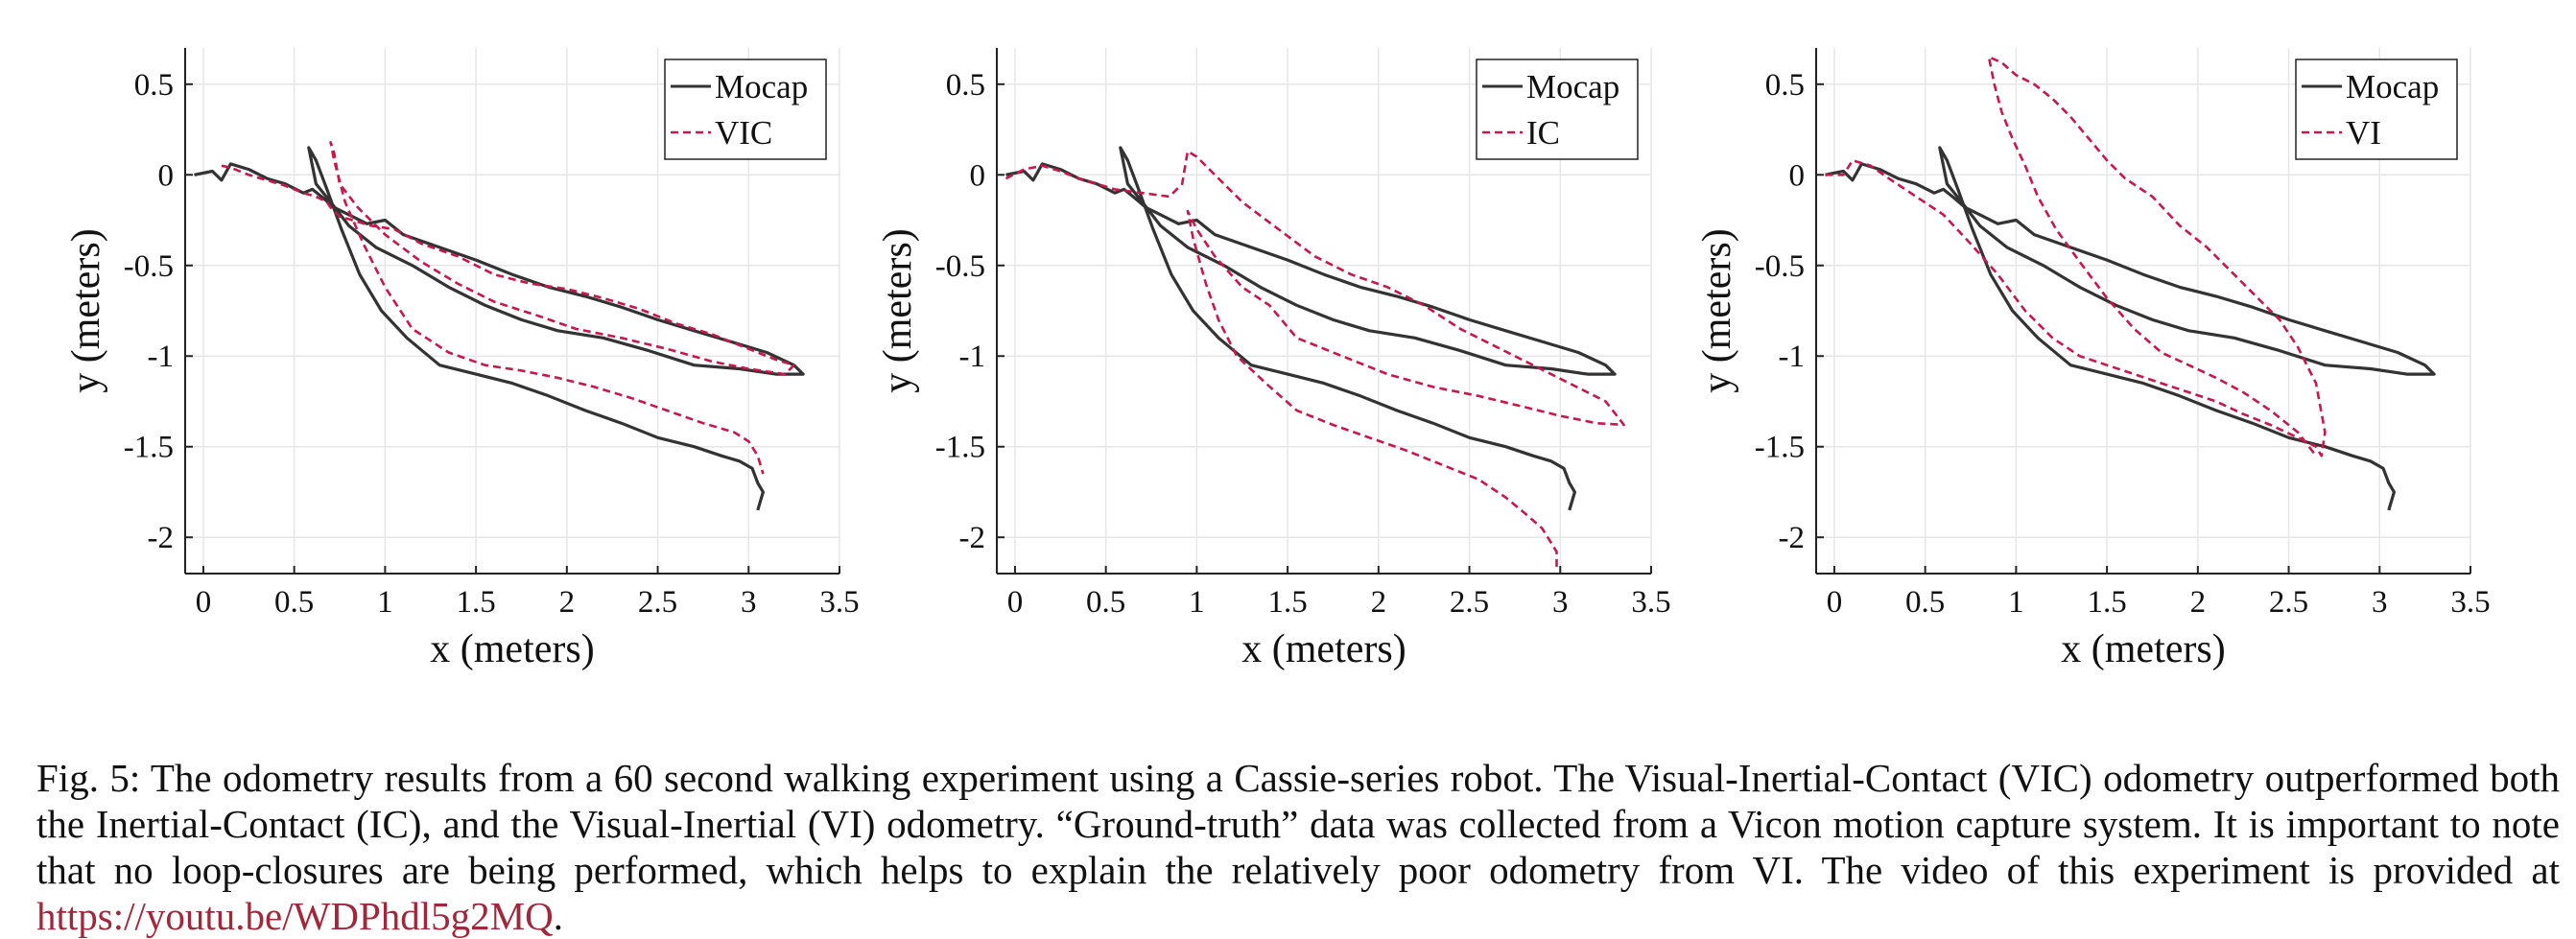  What do you see at coordinates (558, 916) in the screenshot?
I see `caption-suffix: .` at bounding box center [558, 916].